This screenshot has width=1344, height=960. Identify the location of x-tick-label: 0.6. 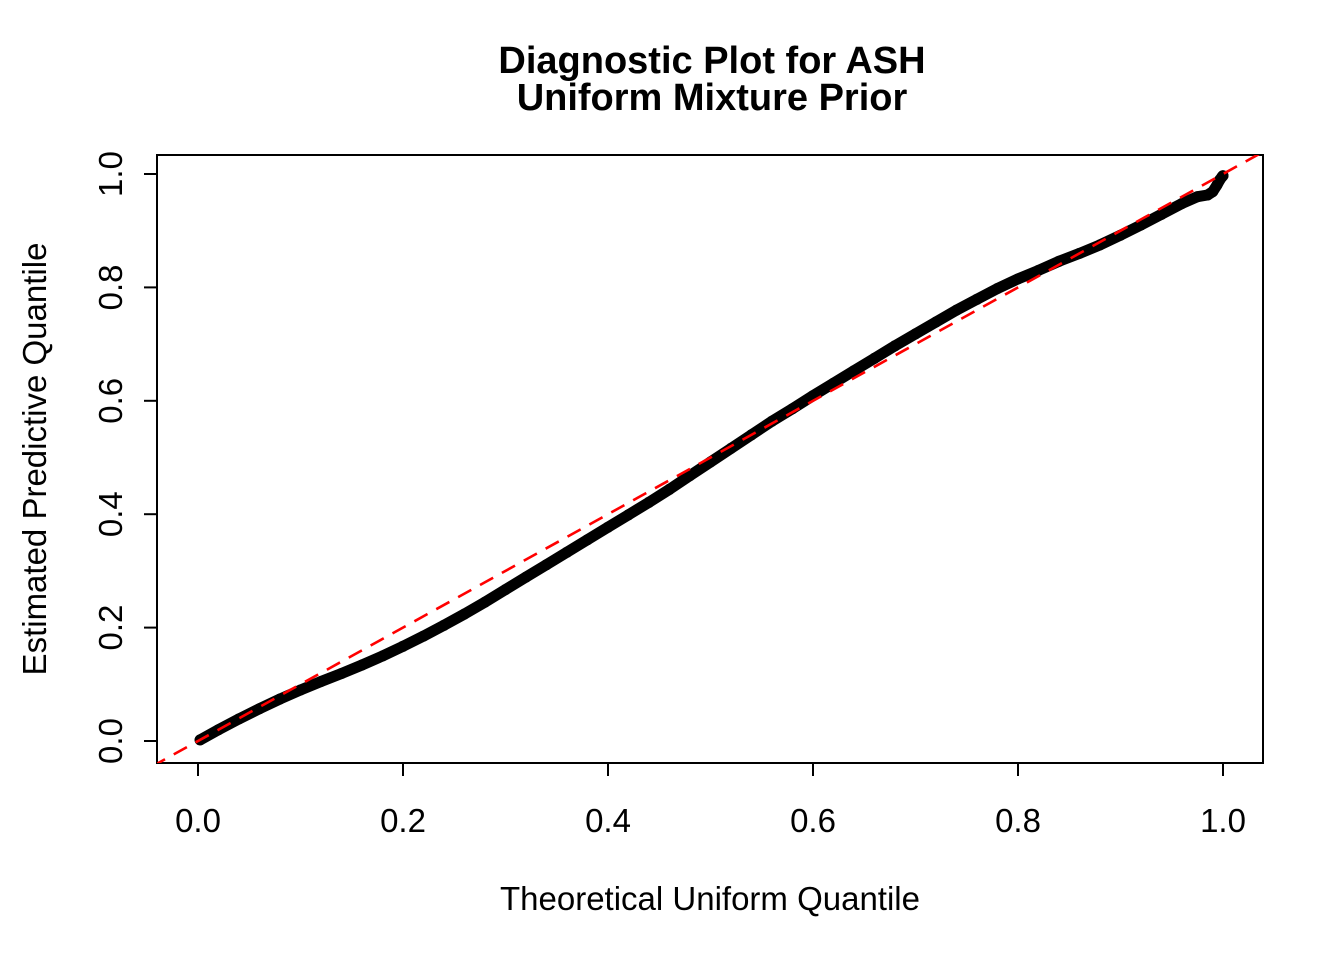
(813, 820).